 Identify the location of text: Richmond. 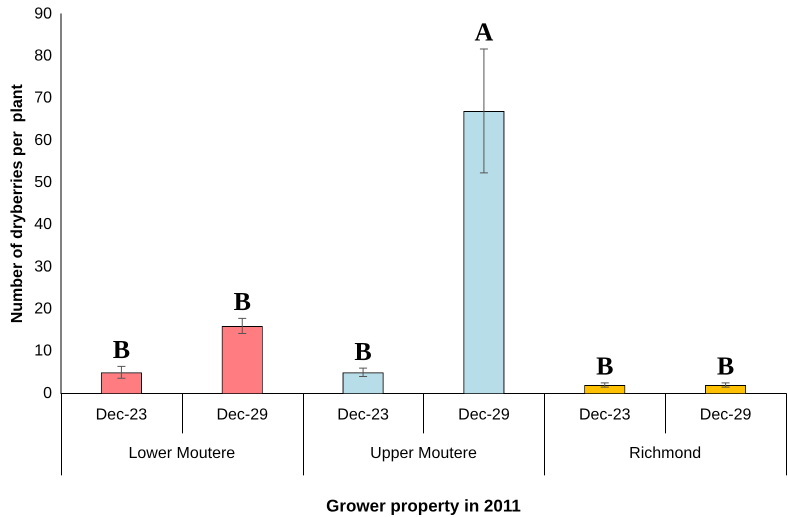
(665, 453).